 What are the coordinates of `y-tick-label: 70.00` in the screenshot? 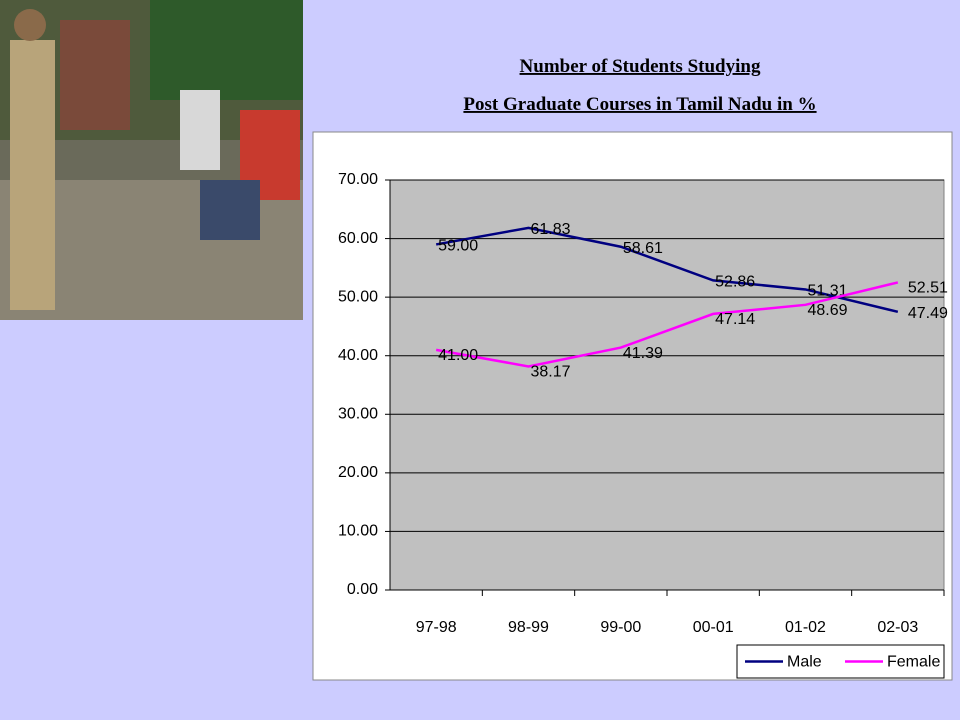 It's located at (358, 179).